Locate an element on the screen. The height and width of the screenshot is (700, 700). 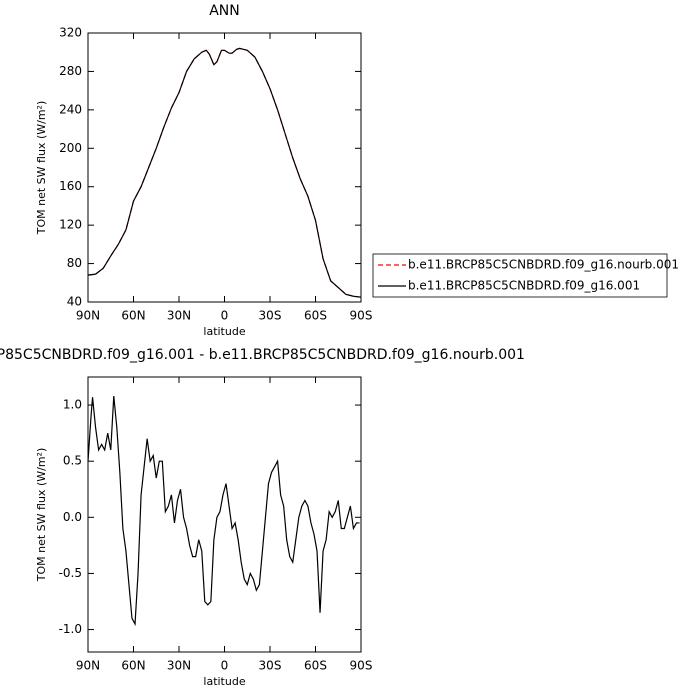
y-tick-label: 280 is located at coordinates (70, 71).